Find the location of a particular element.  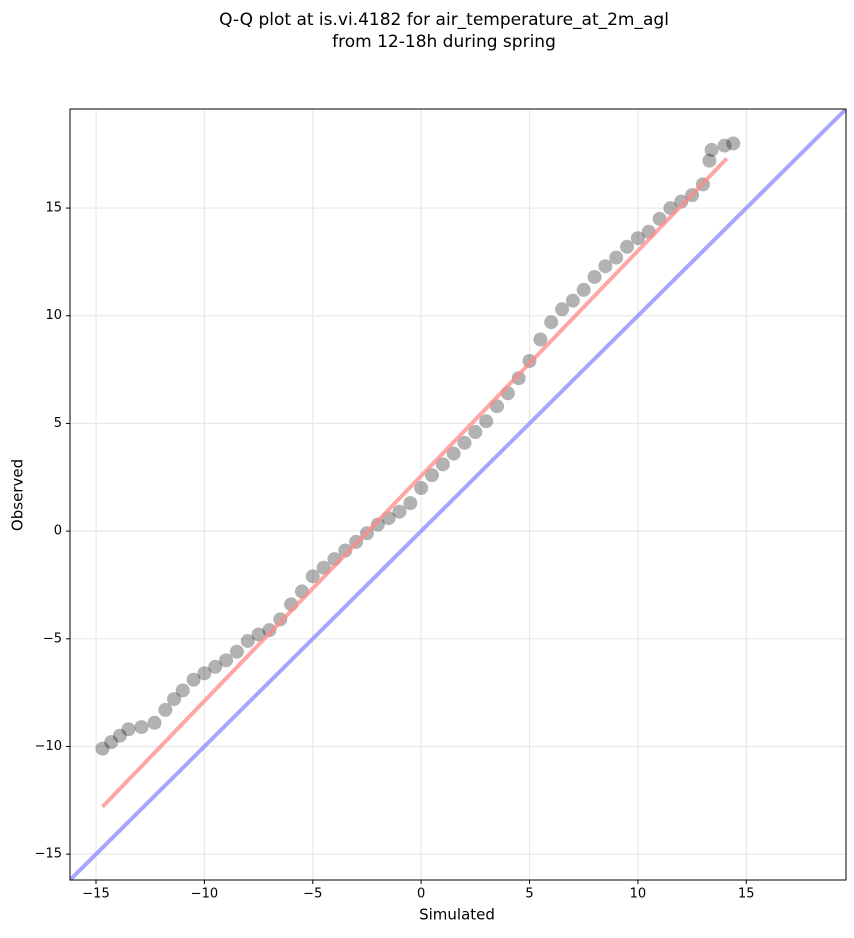

x-tick-label: 0 is located at coordinates (421, 894).